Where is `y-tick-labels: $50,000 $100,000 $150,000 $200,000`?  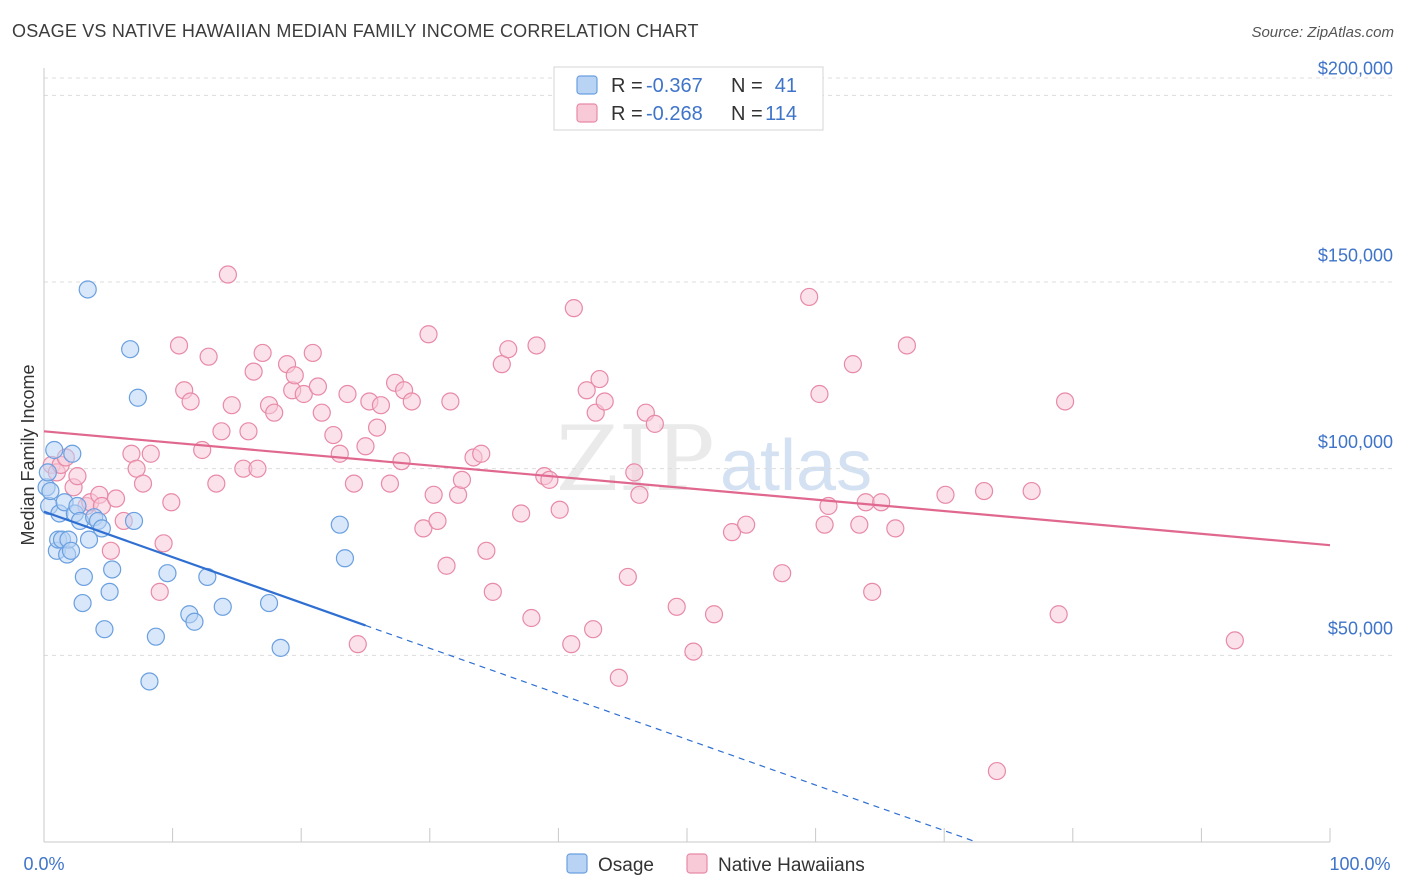
y-tick-labels: $50,000 $100,000 $150,000 $200,000 is located at coordinates (1355, 349).